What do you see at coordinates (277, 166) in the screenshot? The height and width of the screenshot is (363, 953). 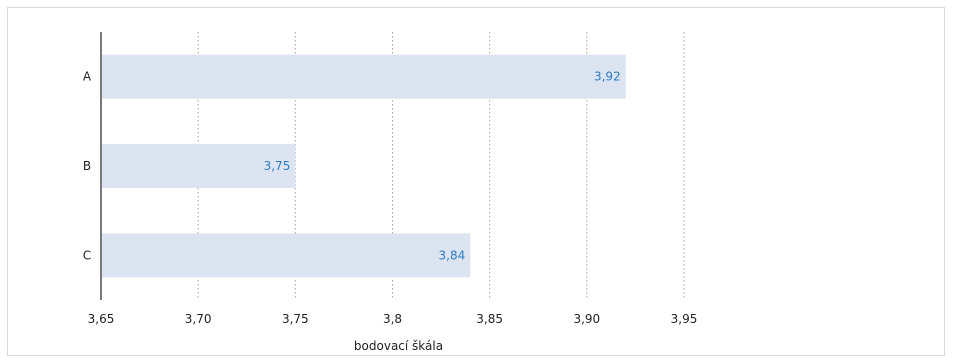 I see `bar-value-label: 3,75` at bounding box center [277, 166].